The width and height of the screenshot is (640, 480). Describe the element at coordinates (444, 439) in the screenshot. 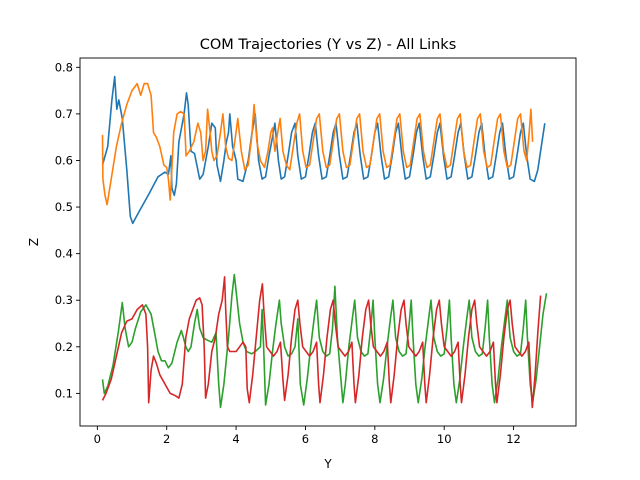

I see `x-tick-label: 10` at that location.